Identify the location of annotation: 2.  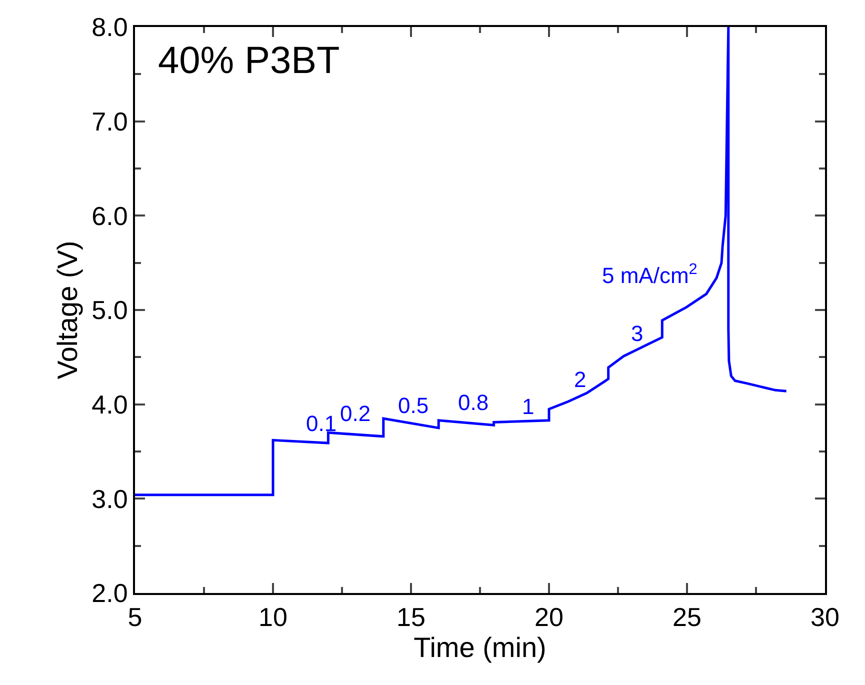
(580, 379).